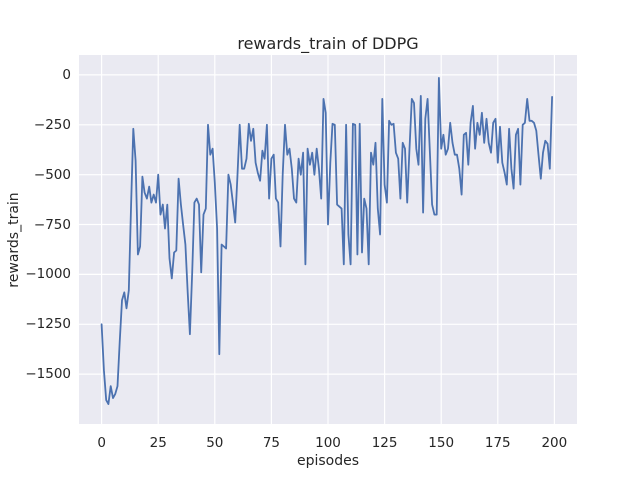 This screenshot has height=480, width=640. What do you see at coordinates (554, 443) in the screenshot?
I see `x-tick-label: 200` at bounding box center [554, 443].